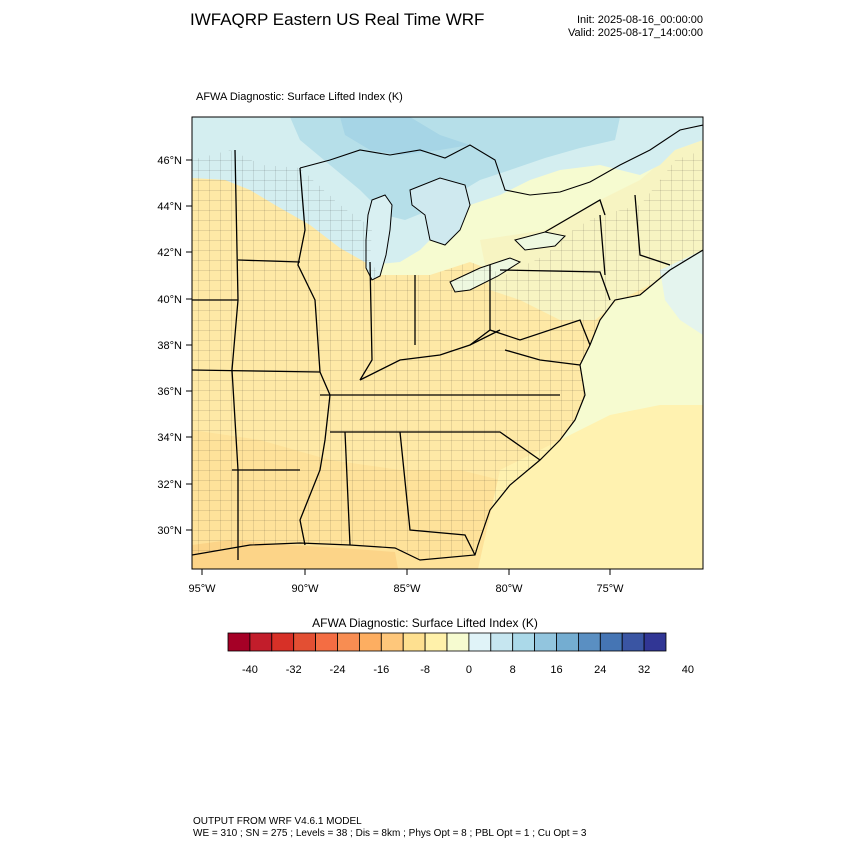 The image size is (850, 850). I want to click on lon-label: 75°W, so click(610, 589).